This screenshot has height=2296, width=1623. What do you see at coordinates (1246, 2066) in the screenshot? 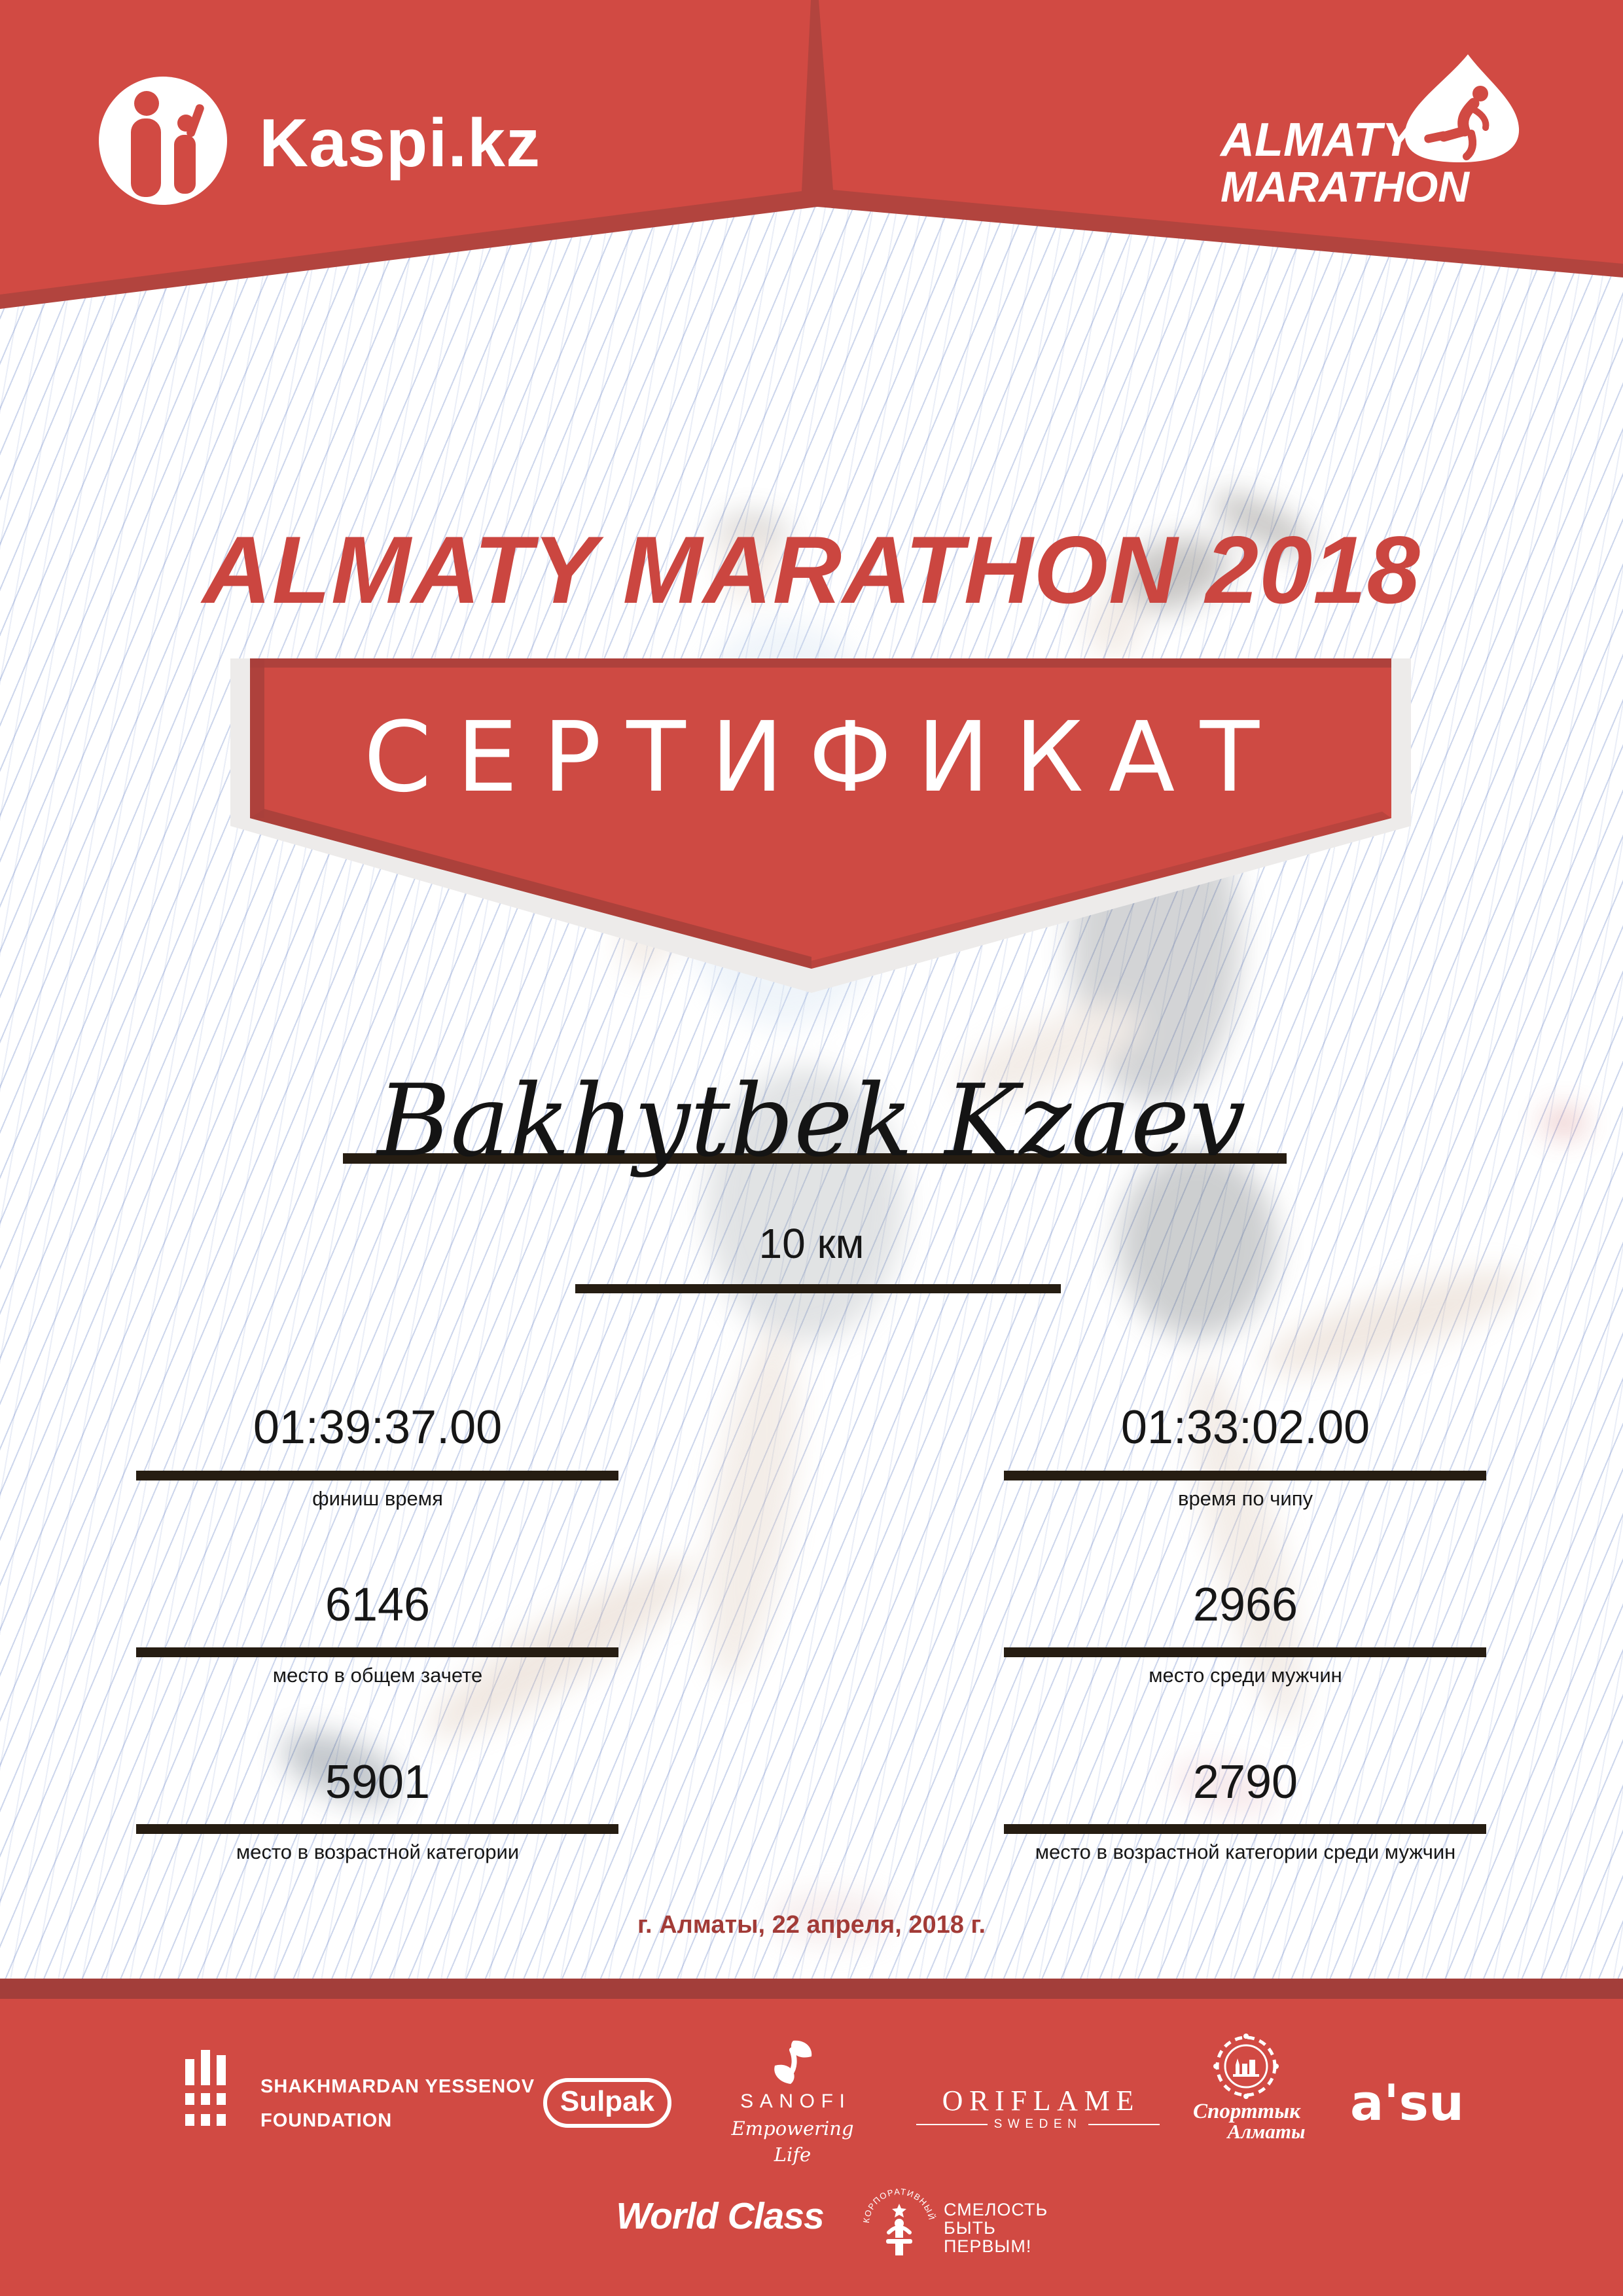
I see `sport-almaty-emblem` at bounding box center [1246, 2066].